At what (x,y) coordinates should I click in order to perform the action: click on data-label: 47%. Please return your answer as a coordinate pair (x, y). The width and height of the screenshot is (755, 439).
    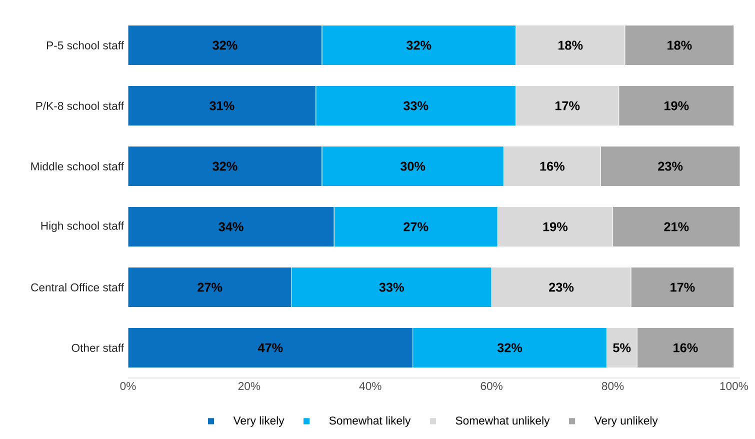
    Looking at the image, I should click on (270, 347).